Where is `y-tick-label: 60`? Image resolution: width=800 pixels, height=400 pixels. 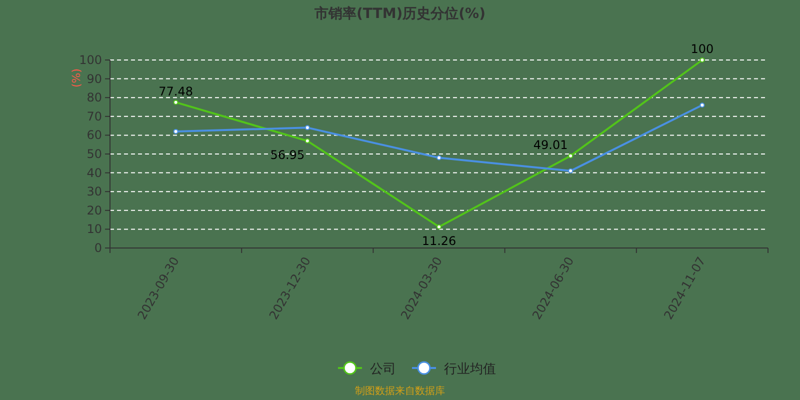 y-tick-label: 60 is located at coordinates (94, 135).